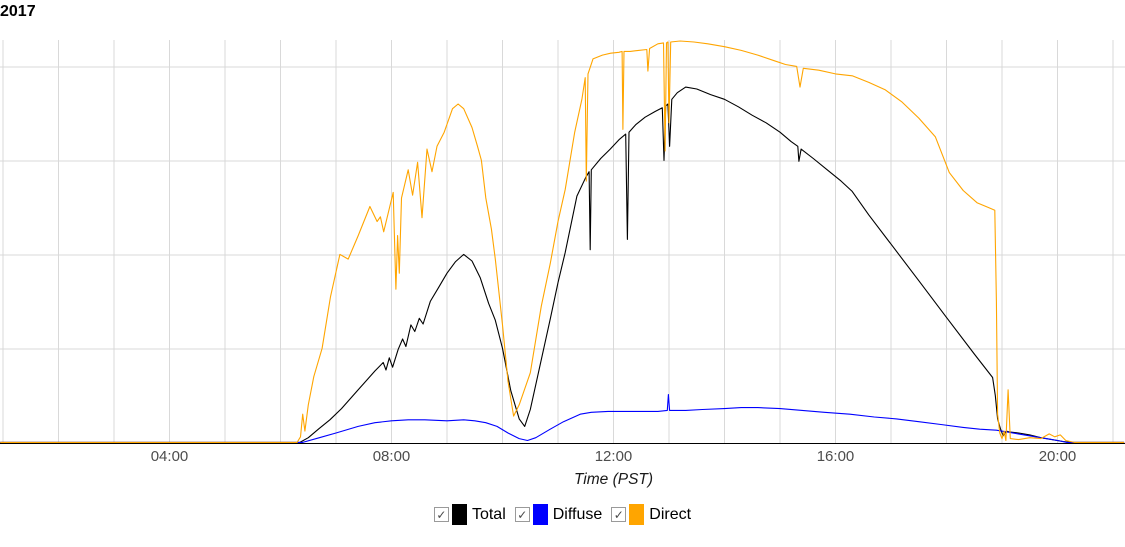 This screenshot has width=1125, height=547. I want to click on x-axis-tick-labels: 04:00 08:00 12:00 16:00 20:00, so click(614, 456).